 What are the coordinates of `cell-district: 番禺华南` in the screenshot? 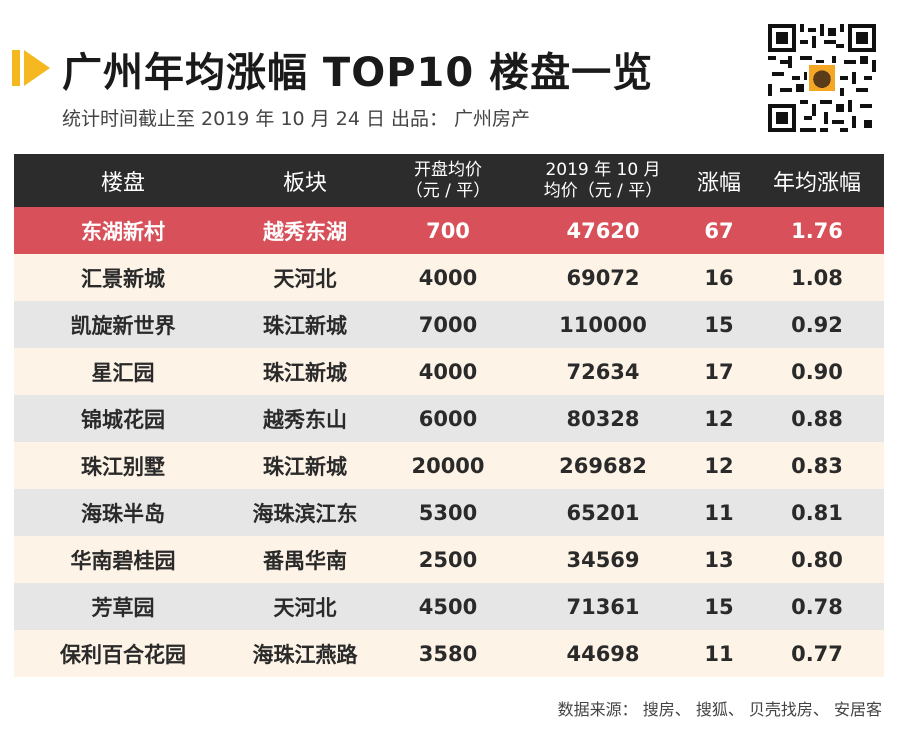 It's located at (305, 559).